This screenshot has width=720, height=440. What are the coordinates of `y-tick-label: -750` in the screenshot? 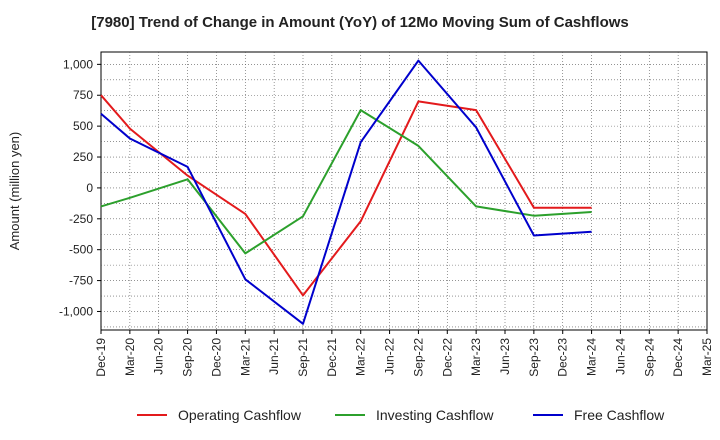 It's located at (81, 281).